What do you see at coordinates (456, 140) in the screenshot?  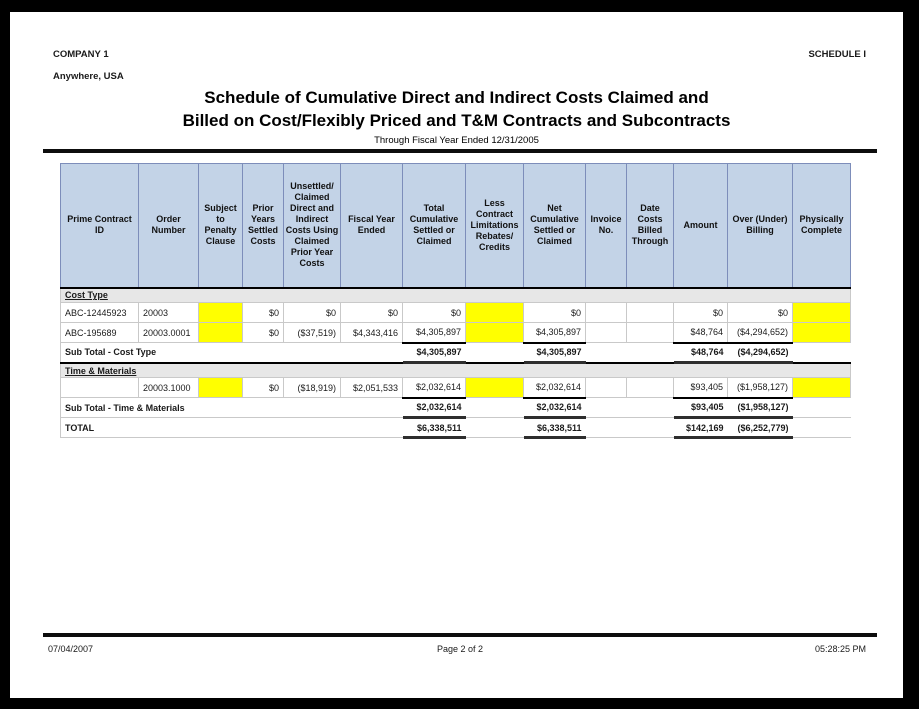 I see `report-subtitle: Through Fiscal Year Ended 12/31/2005` at bounding box center [456, 140].